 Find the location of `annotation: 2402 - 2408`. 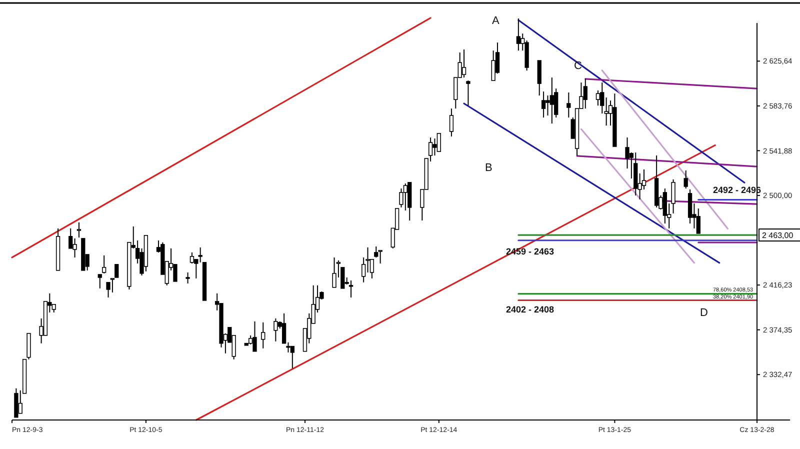

annotation: 2402 - 2408 is located at coordinates (530, 309).